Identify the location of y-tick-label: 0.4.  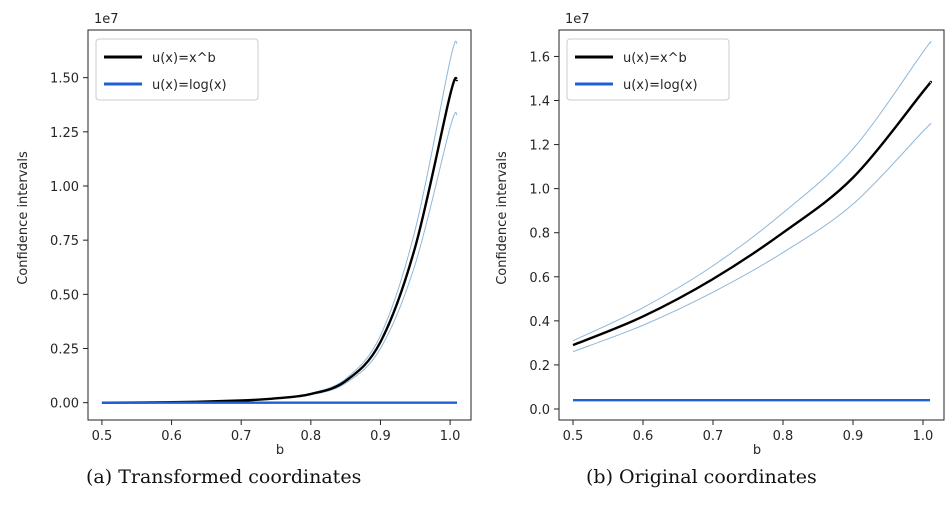
(539, 322).